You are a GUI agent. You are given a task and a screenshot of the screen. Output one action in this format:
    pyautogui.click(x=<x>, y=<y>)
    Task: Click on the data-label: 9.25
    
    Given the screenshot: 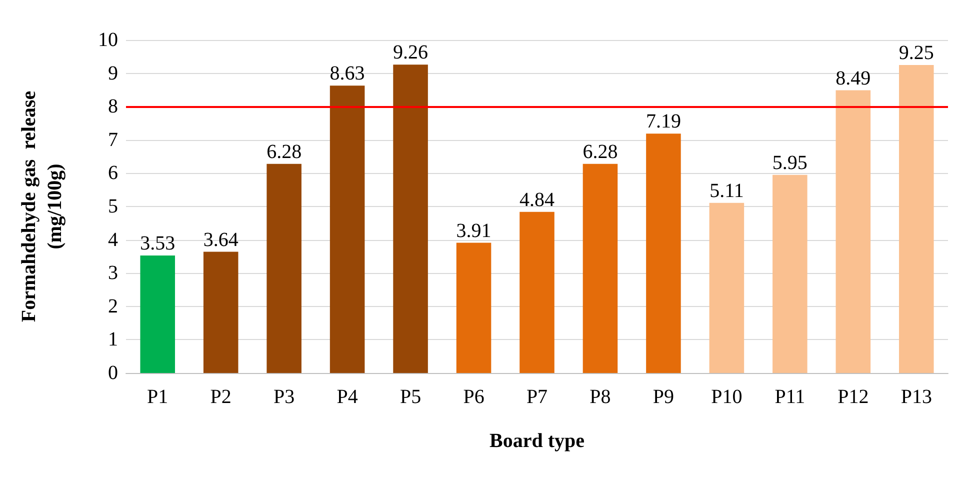 What is the action you would take?
    pyautogui.click(x=916, y=53)
    